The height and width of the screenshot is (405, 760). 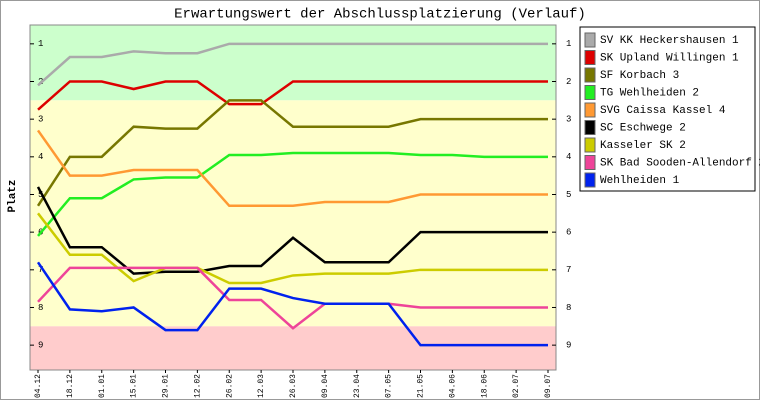 I want to click on legend-label: TG Wehlheiden 2, so click(x=649, y=93).